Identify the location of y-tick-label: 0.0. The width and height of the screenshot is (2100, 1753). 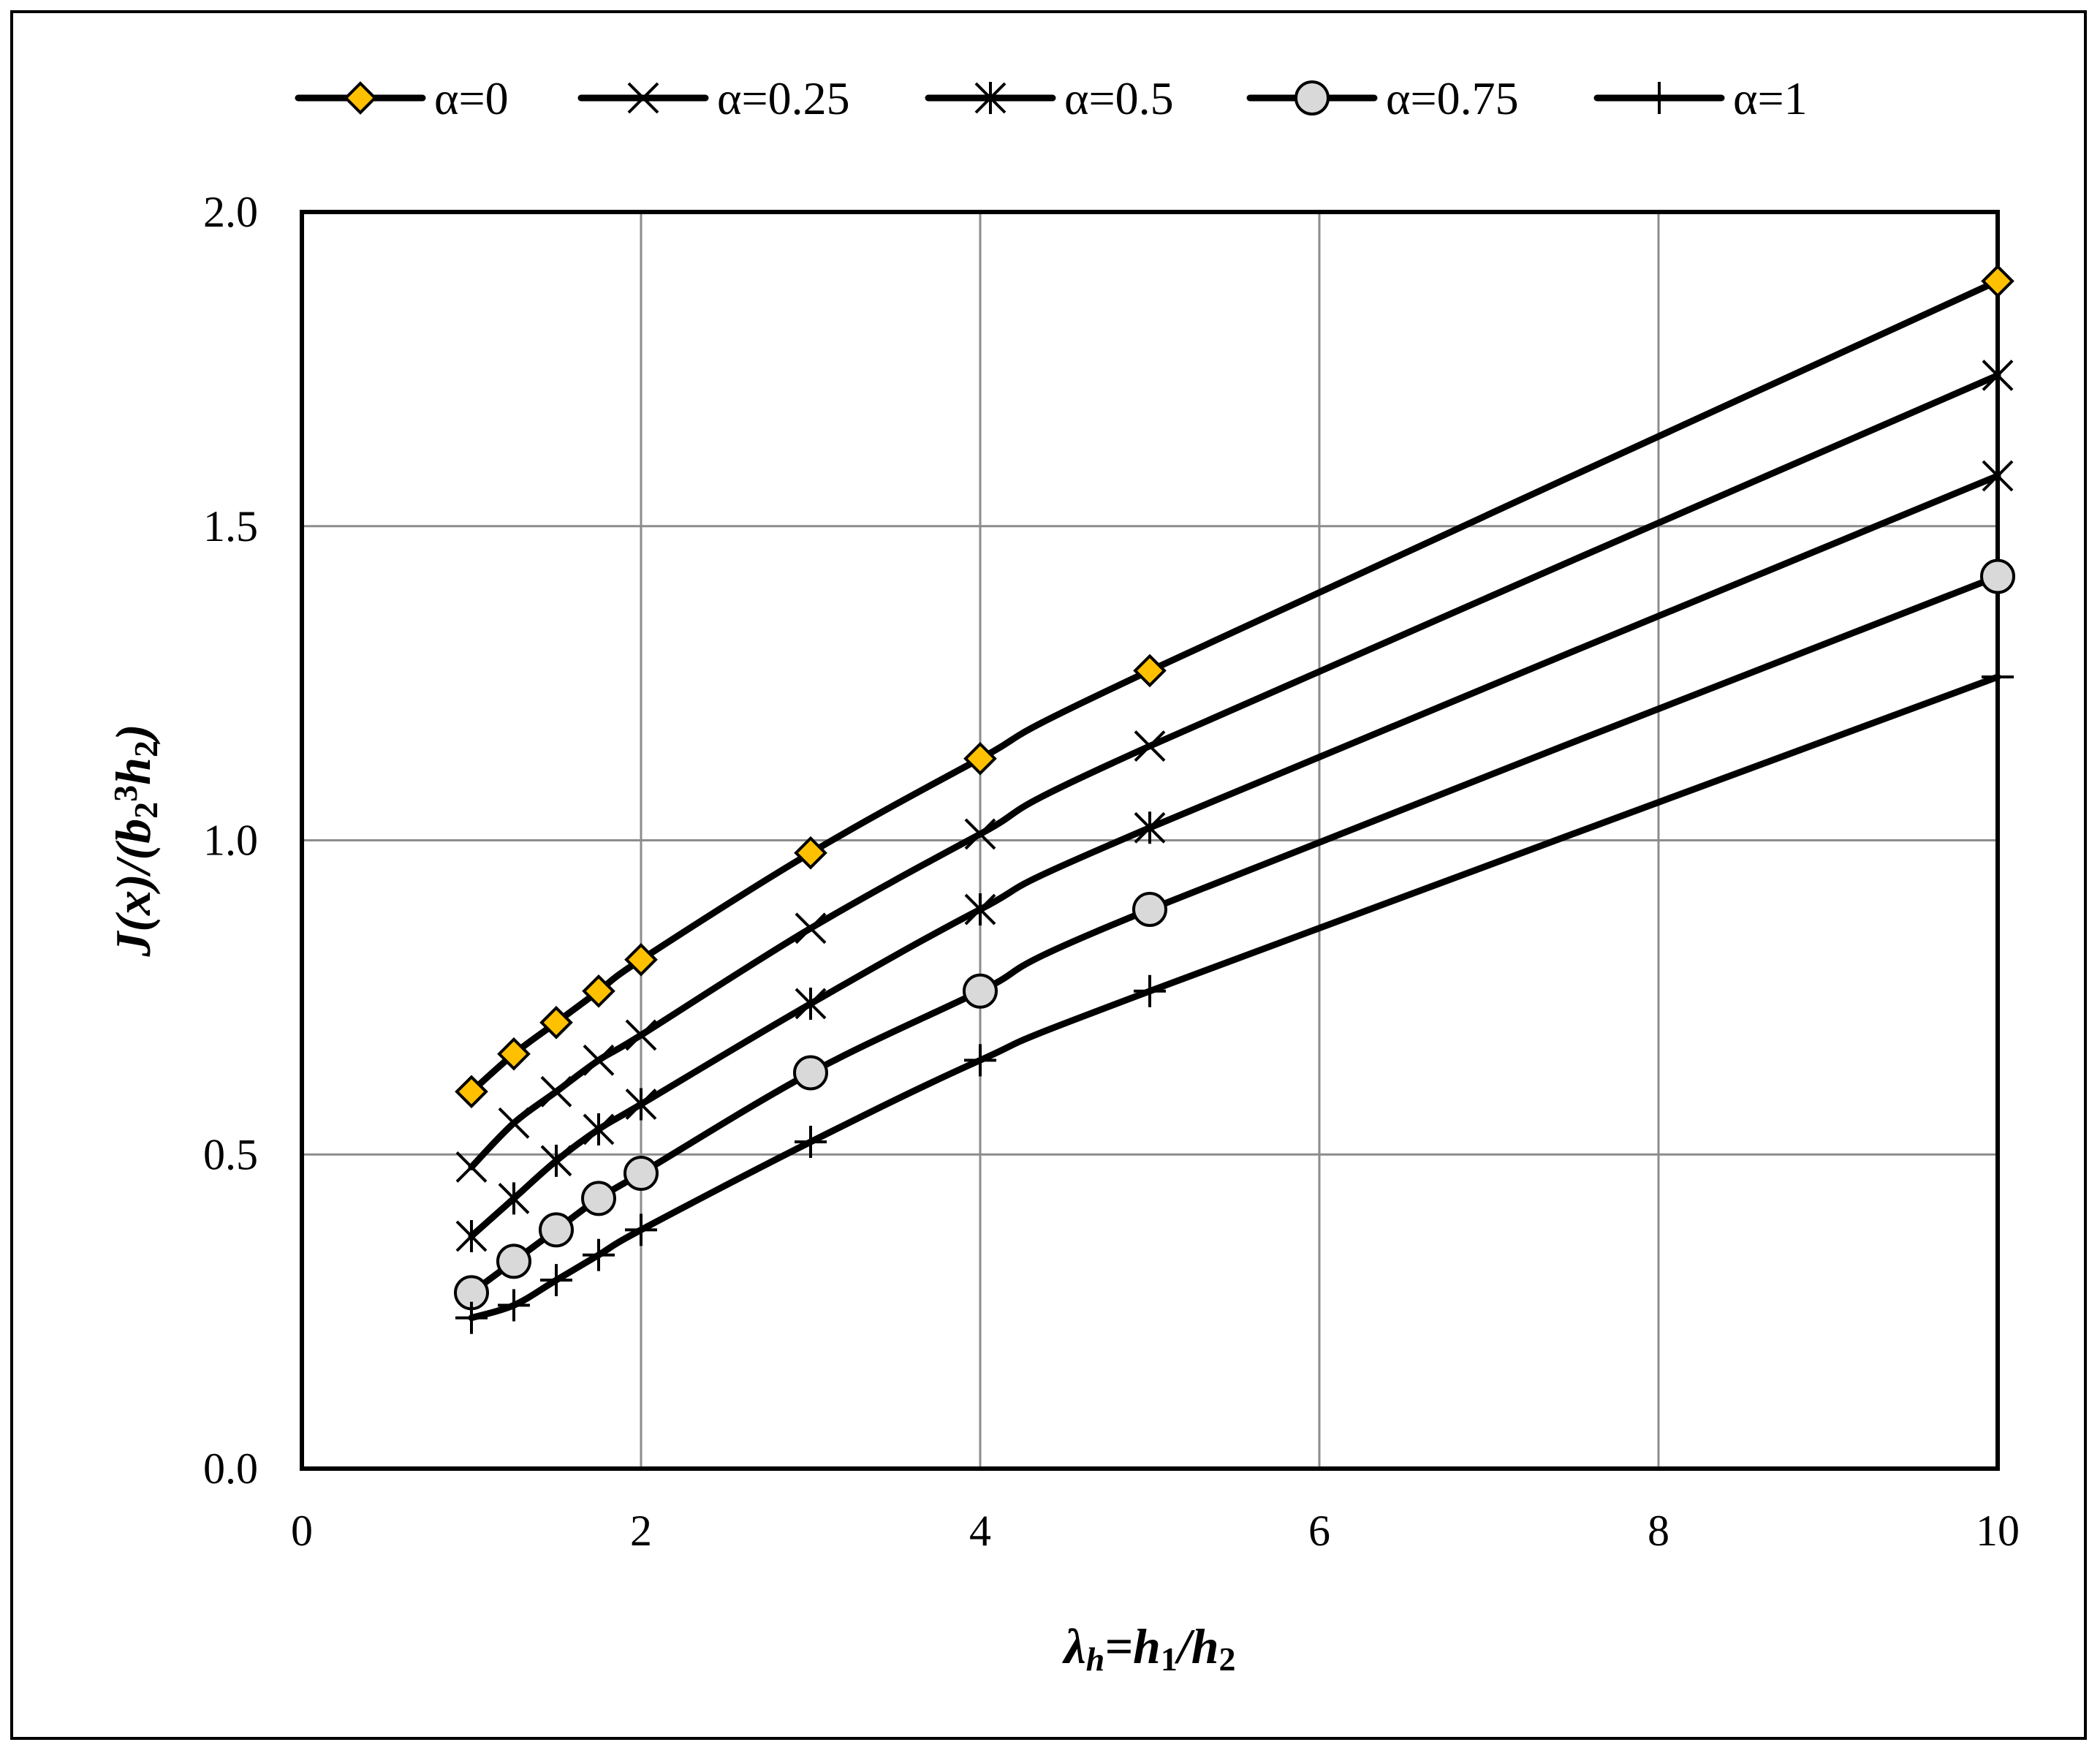
(230, 1469).